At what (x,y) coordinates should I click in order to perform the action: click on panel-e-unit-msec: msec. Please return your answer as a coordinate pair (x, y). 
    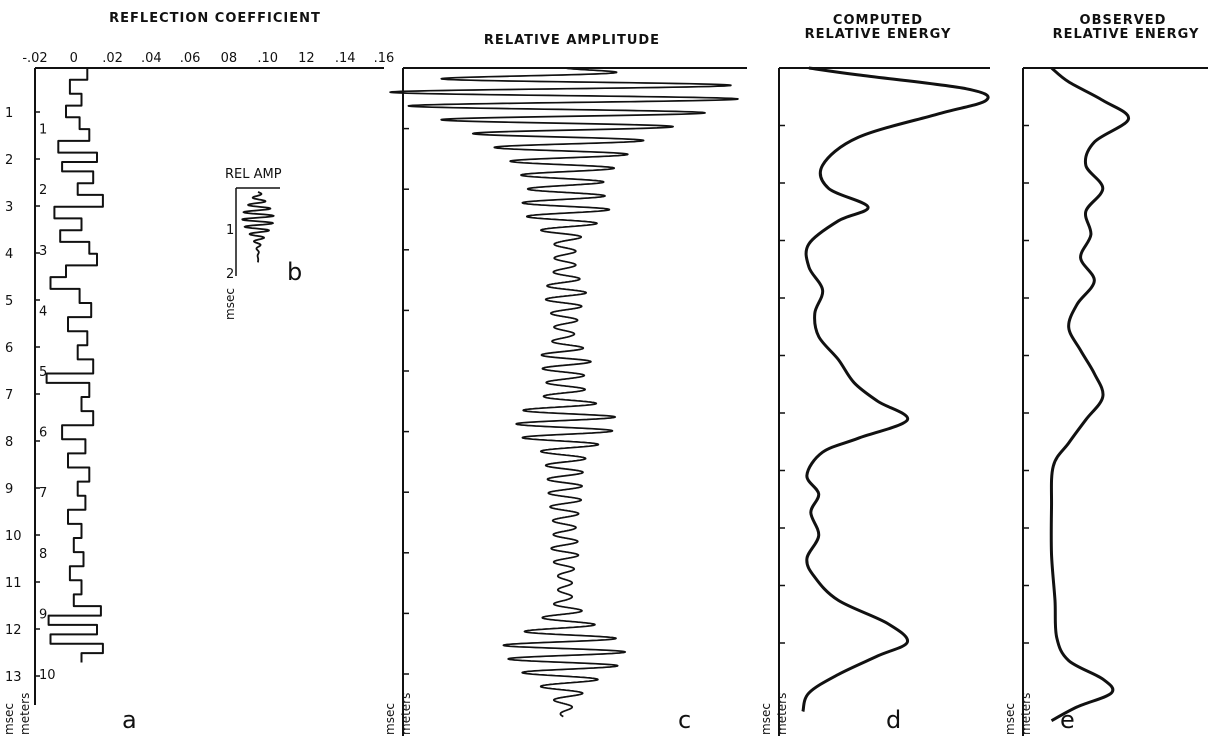
    Looking at the image, I should click on (1010, 719).